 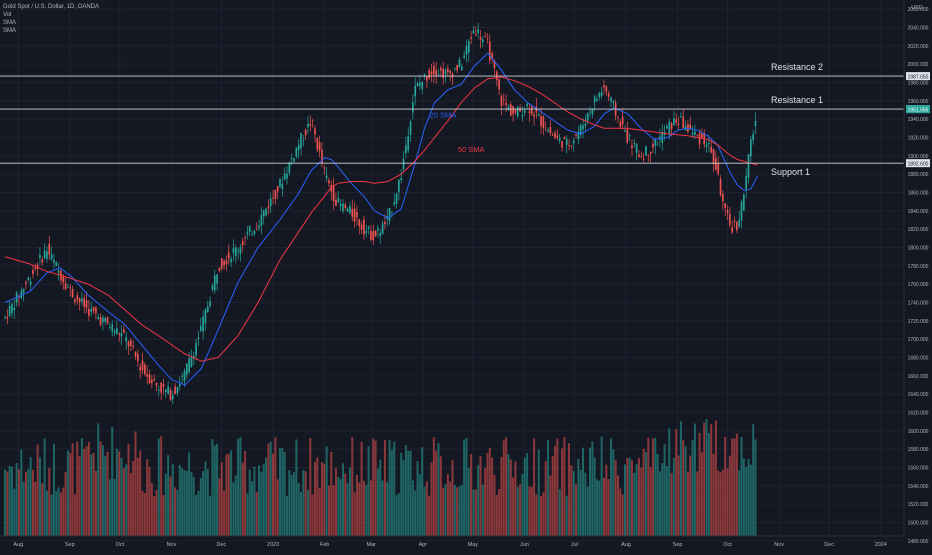 I want to click on indicator-sma-2: SMA, so click(x=10, y=31).